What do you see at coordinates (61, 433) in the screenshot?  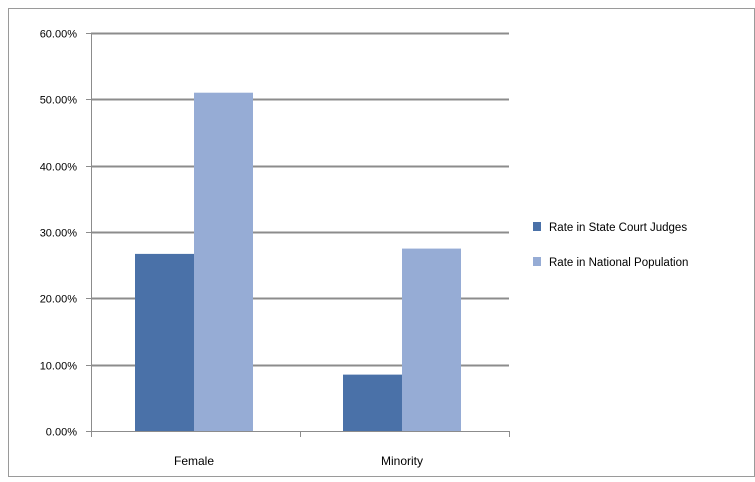 I see `y-tick-label: 0.00%` at bounding box center [61, 433].